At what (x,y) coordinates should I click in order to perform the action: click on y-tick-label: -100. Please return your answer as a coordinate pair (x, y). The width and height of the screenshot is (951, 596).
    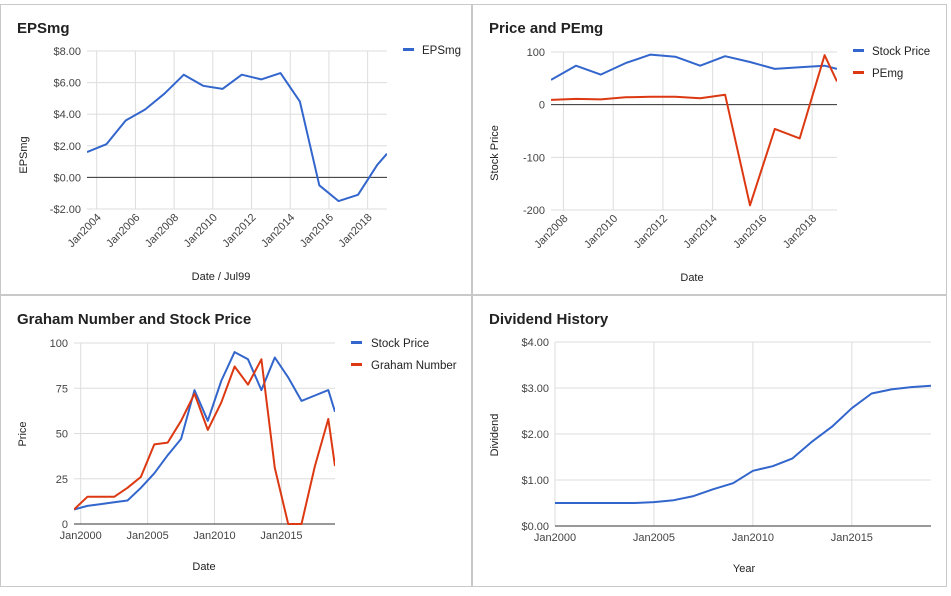
    Looking at the image, I should click on (534, 158).